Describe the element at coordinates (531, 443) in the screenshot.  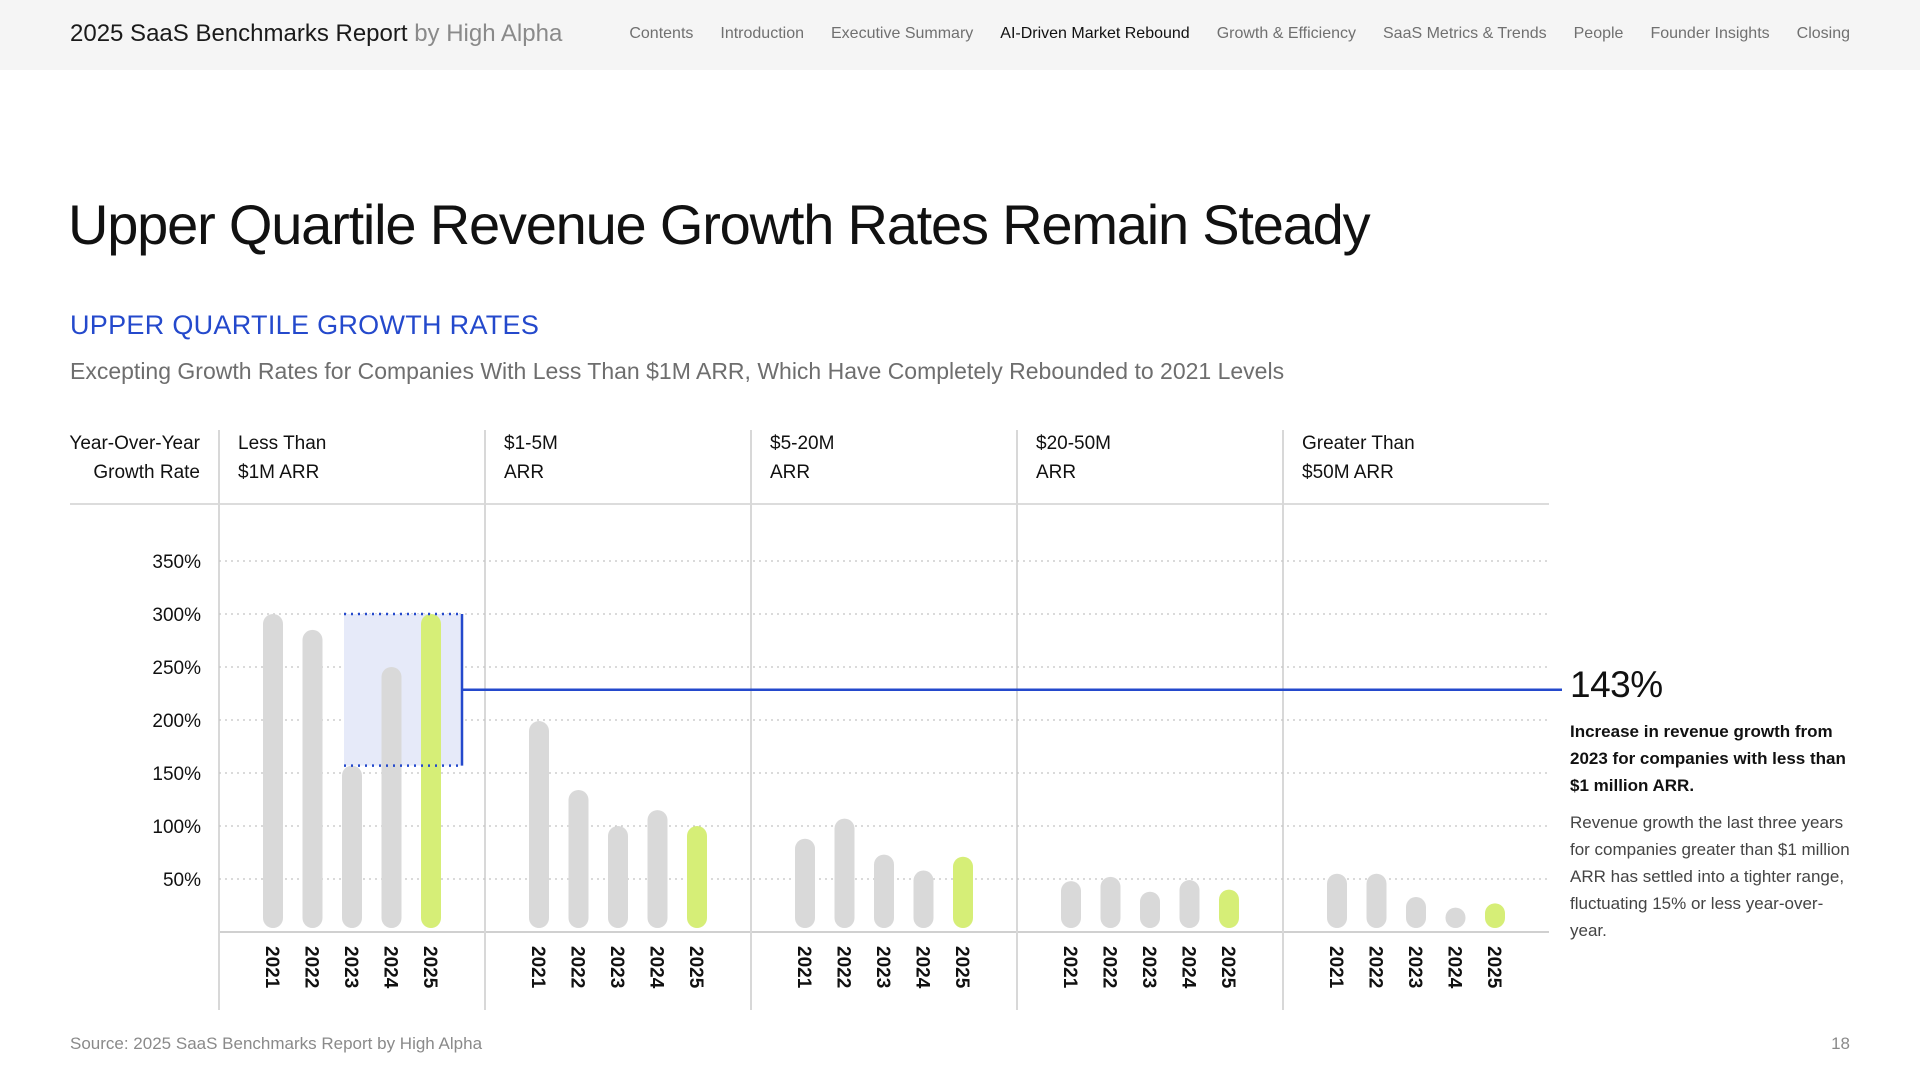
I see `group-label-line: $1-5M` at that location.